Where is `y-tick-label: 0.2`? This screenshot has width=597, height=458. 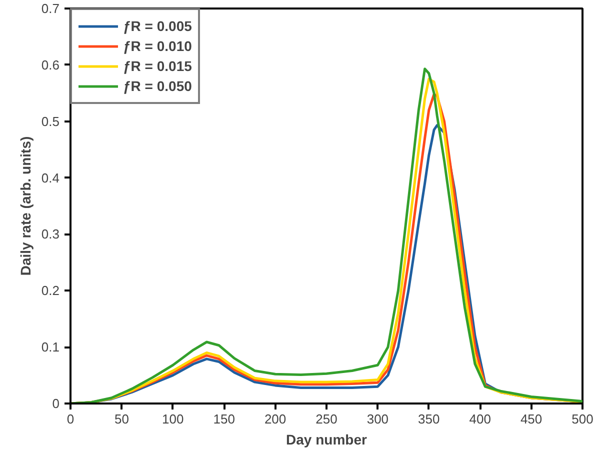 y-tick-label: 0.2 is located at coordinates (50, 290).